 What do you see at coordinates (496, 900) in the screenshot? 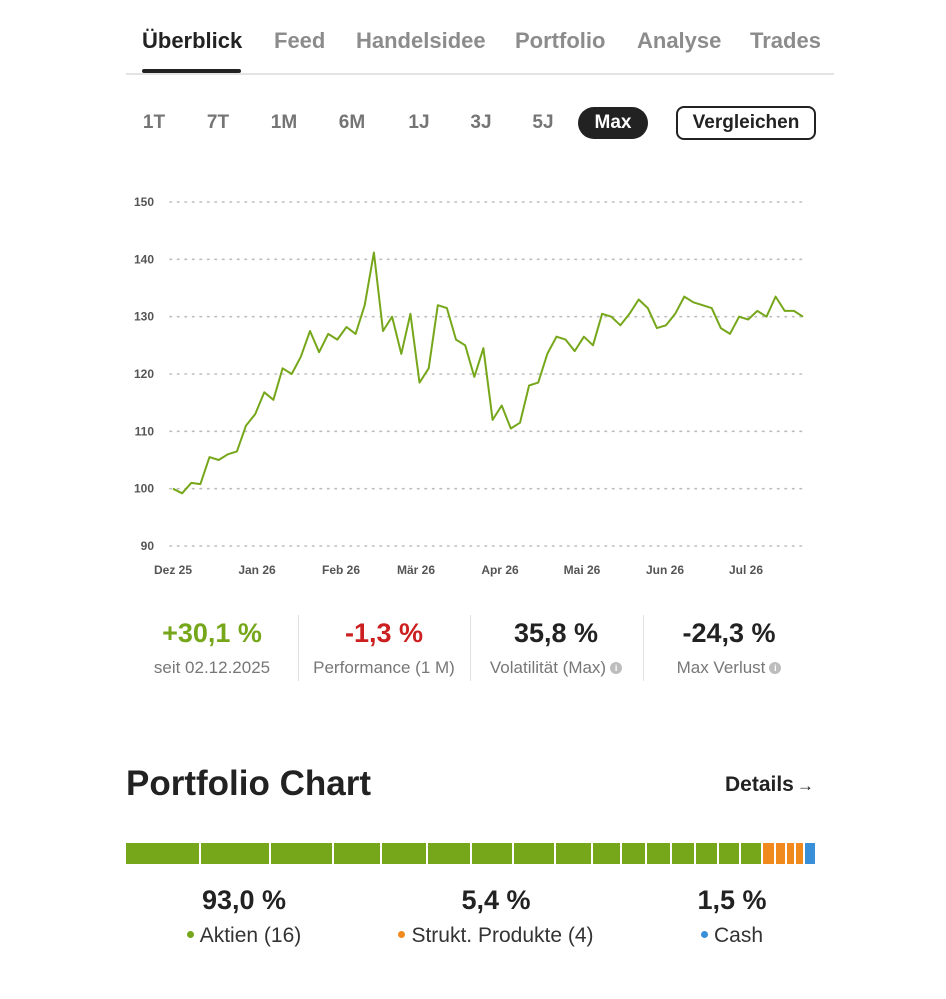
I see `allocation-percent: 5,4 %` at bounding box center [496, 900].